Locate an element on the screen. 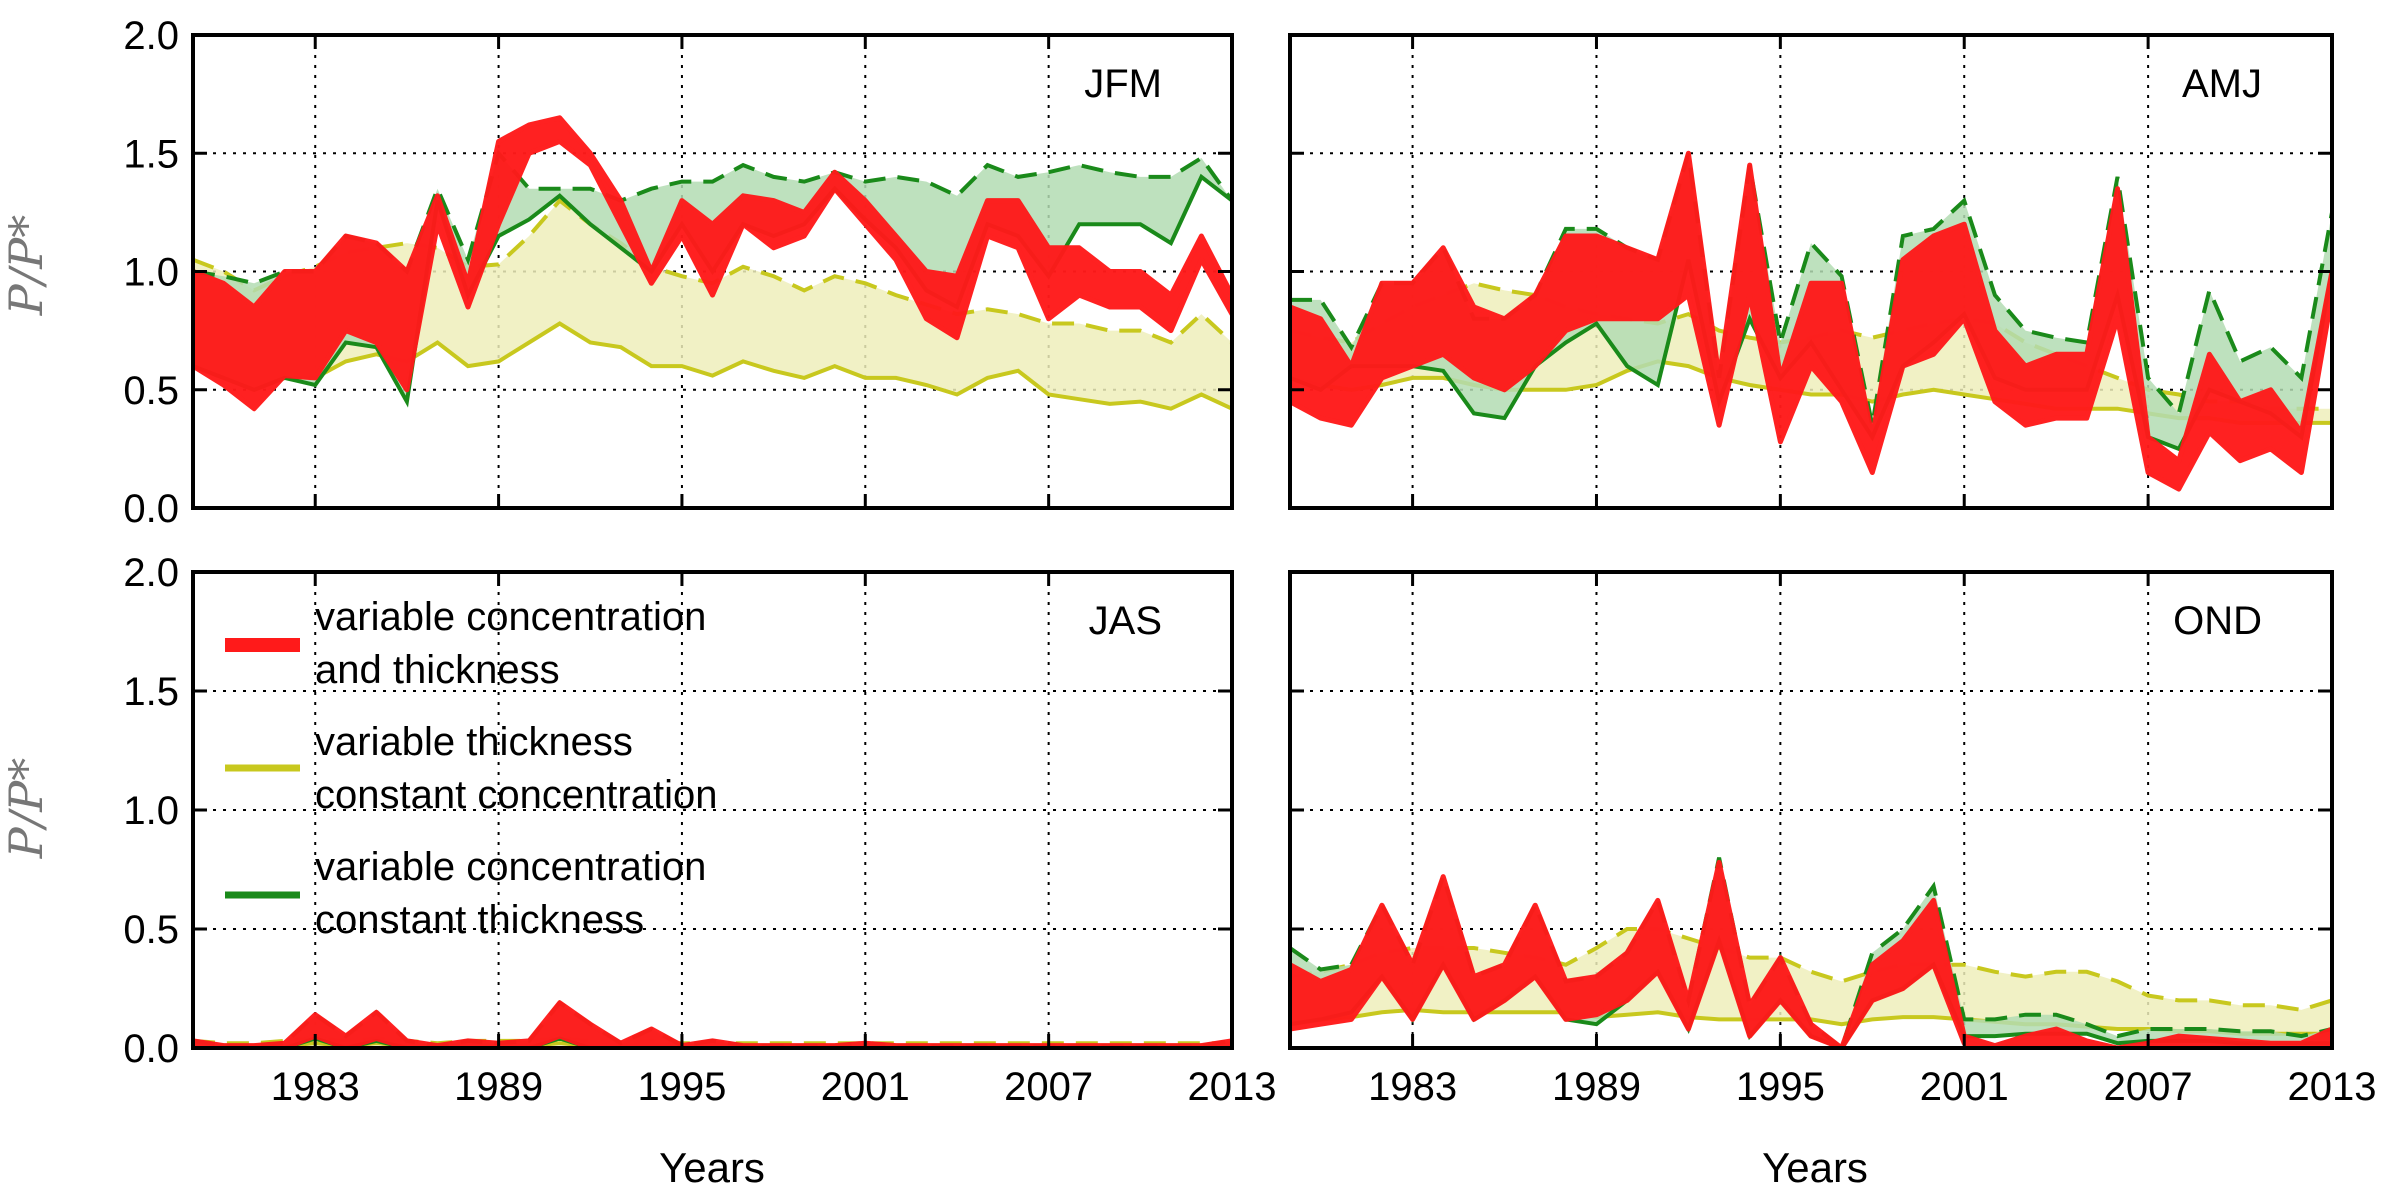 Image resolution: width=2400 pixels, height=1200 pixels. y-axis-label-bottom: P/P* is located at coordinates (26, 808).